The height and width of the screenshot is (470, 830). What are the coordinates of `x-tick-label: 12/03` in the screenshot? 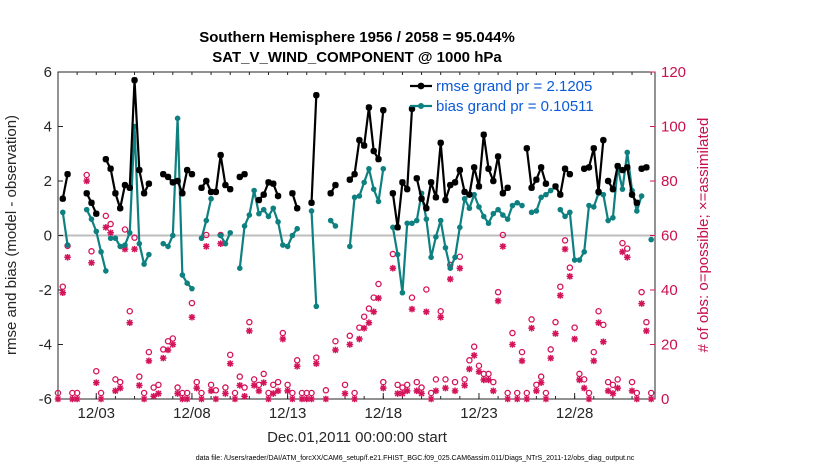 It's located at (96, 413).